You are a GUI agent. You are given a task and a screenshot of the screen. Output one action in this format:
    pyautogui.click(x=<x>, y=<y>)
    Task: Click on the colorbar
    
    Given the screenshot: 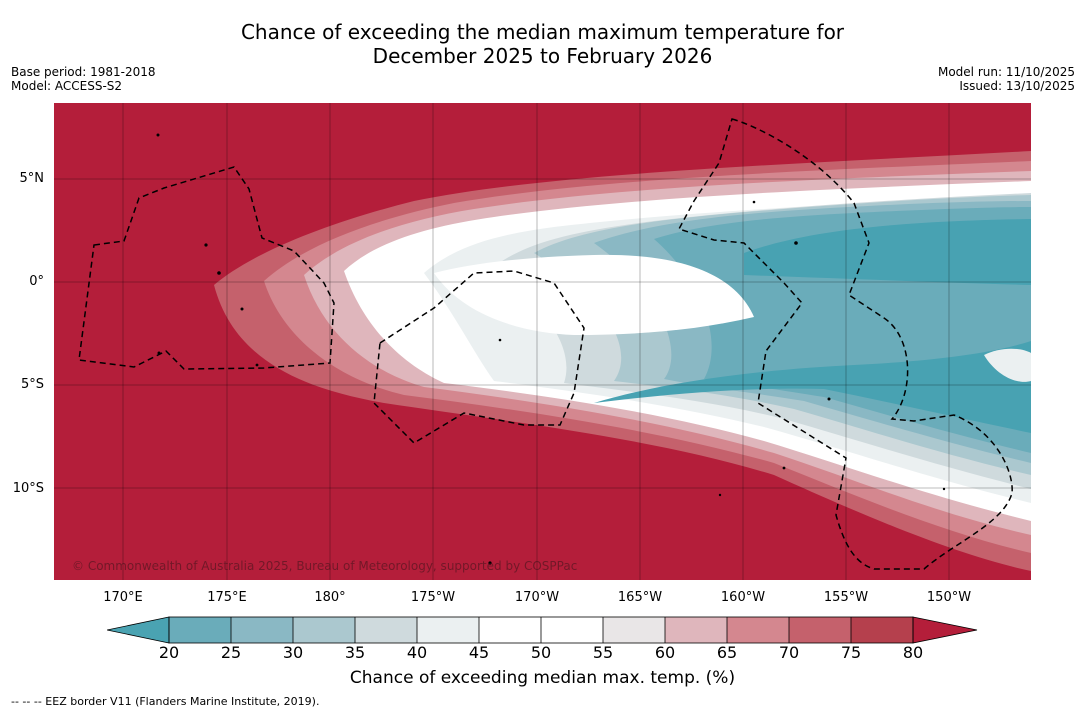 What is the action you would take?
    pyautogui.click(x=542, y=630)
    